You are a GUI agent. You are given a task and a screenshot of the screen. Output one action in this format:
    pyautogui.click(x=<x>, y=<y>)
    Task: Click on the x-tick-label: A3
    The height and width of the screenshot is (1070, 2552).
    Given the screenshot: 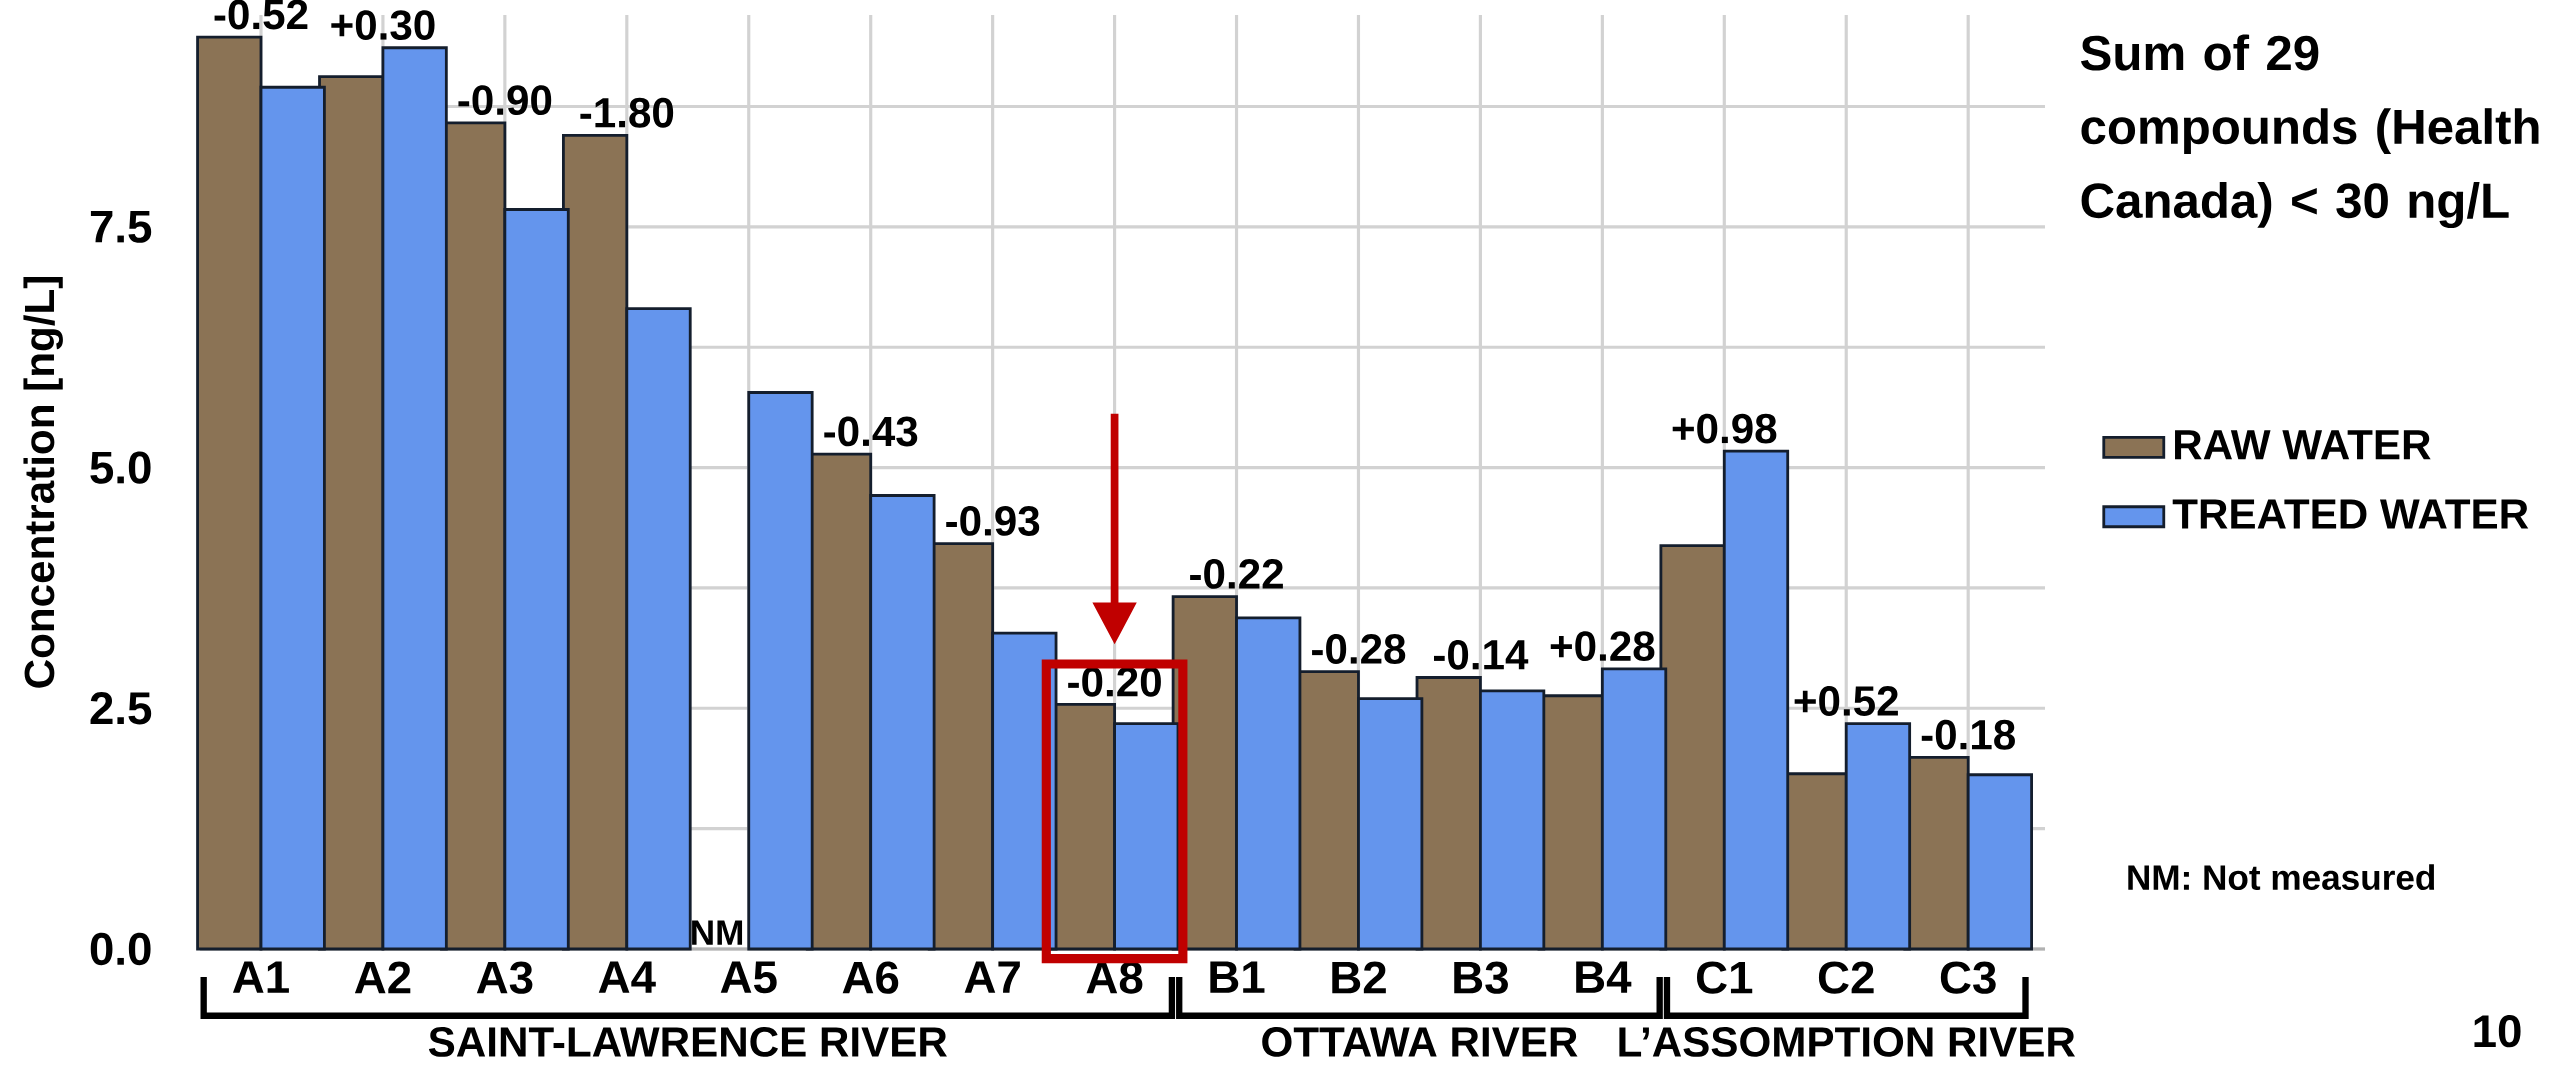 What is the action you would take?
    pyautogui.click(x=504, y=977)
    